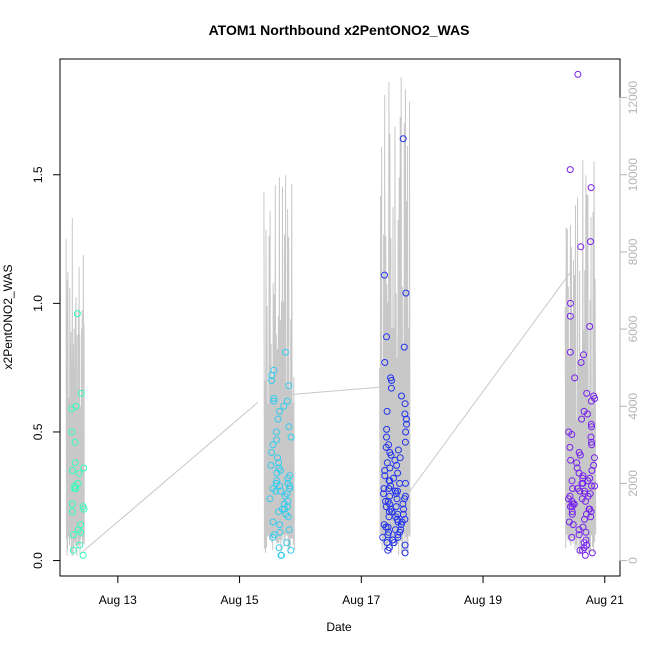 This screenshot has width=650, height=650. Describe the element at coordinates (633, 98) in the screenshot. I see `y2-tick-label: 12000` at that location.